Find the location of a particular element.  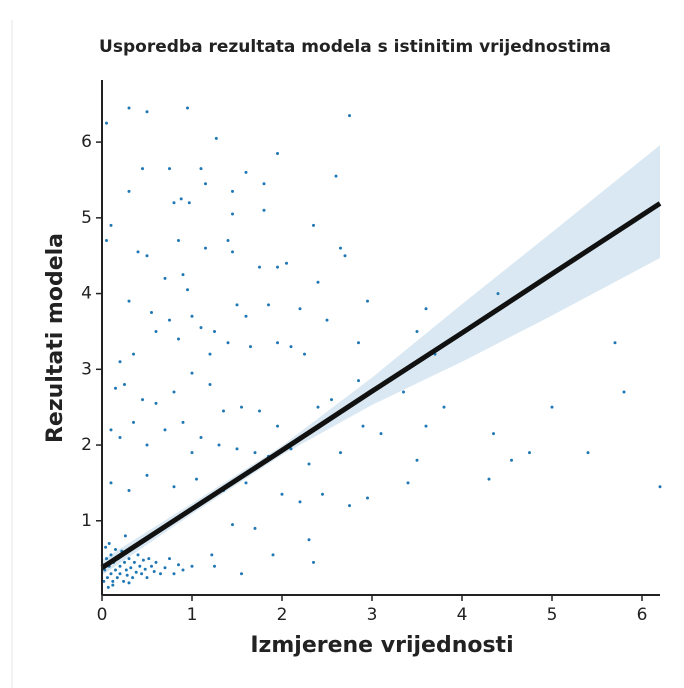

y-axis-label: Rezultati modela is located at coordinates (55, 338).